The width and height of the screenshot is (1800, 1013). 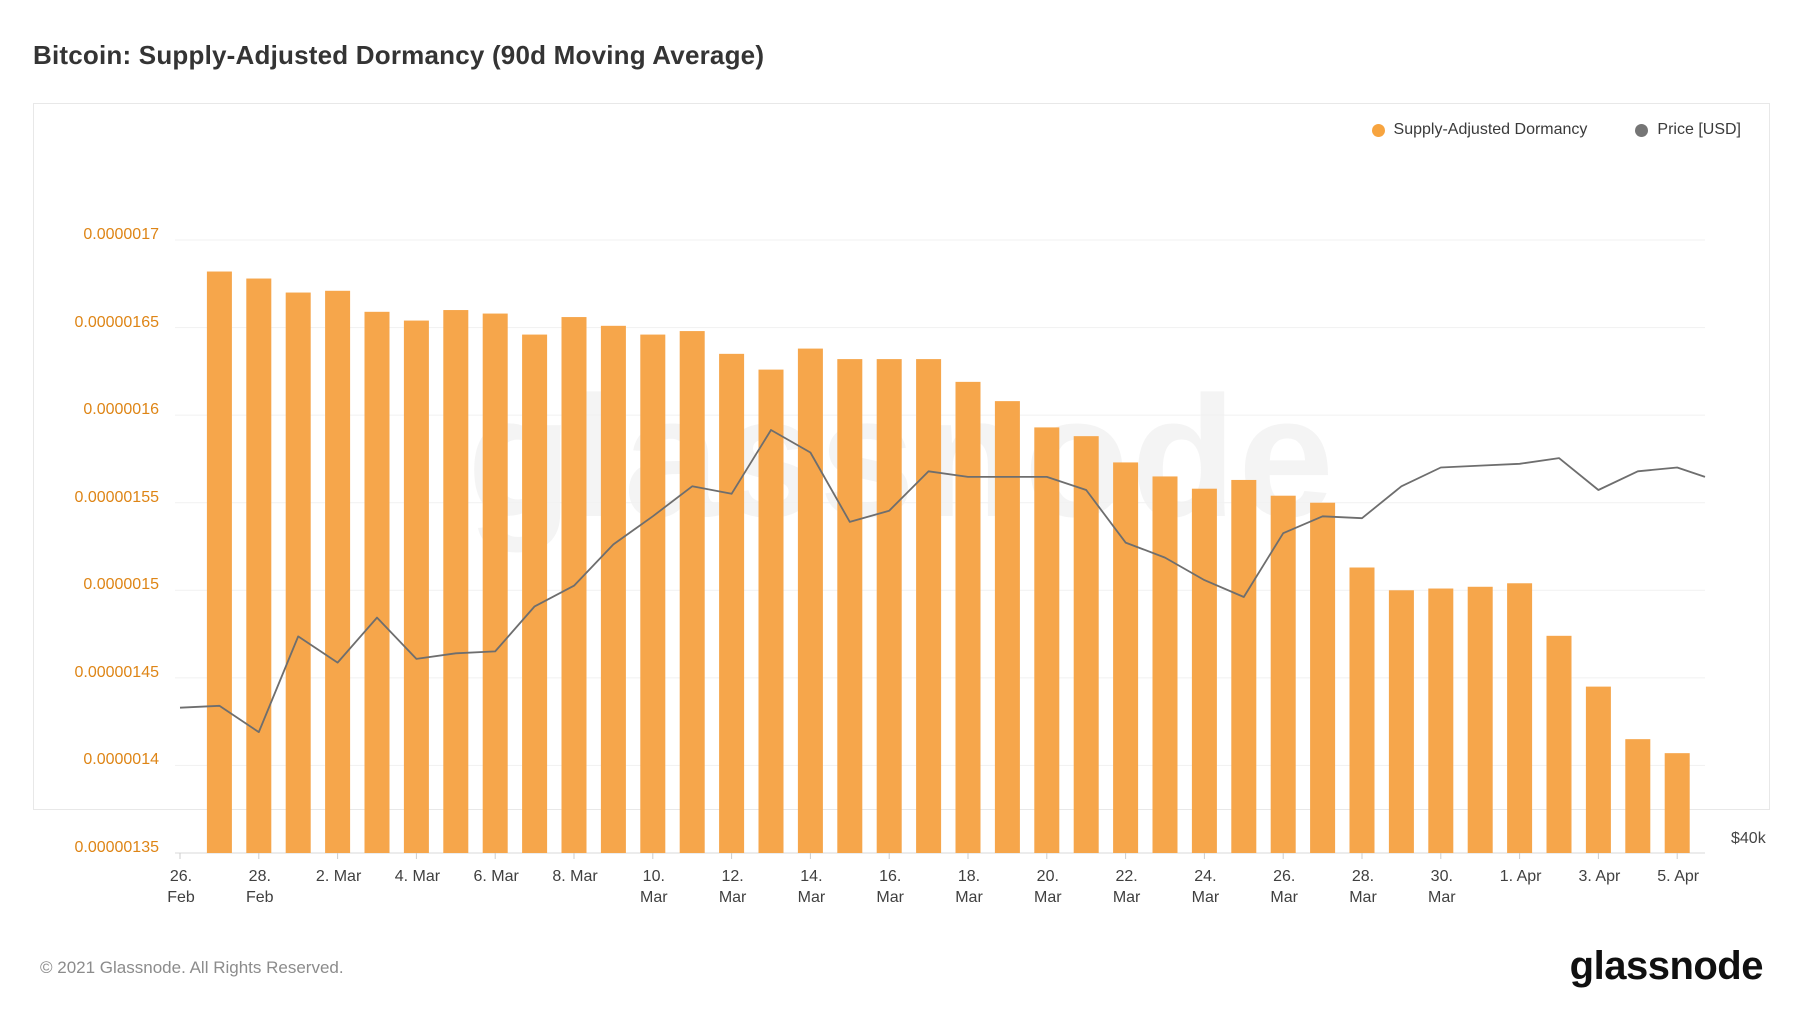 I want to click on legend-label-dormancy: Supply-Adjusted Dormancy, so click(x=1490, y=129).